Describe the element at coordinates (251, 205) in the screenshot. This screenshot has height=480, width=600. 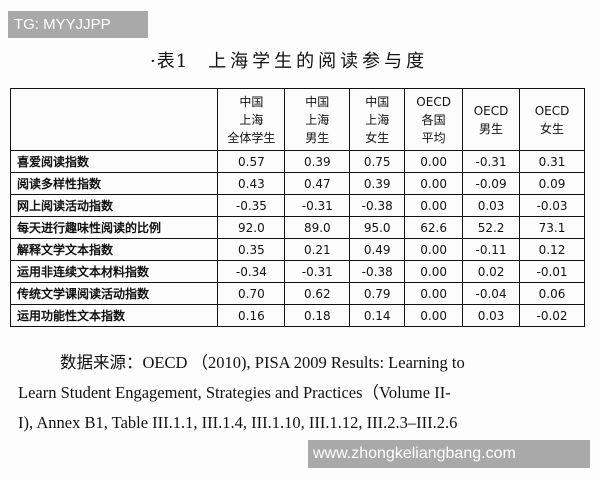
I see `table-cell: -0.35` at that location.